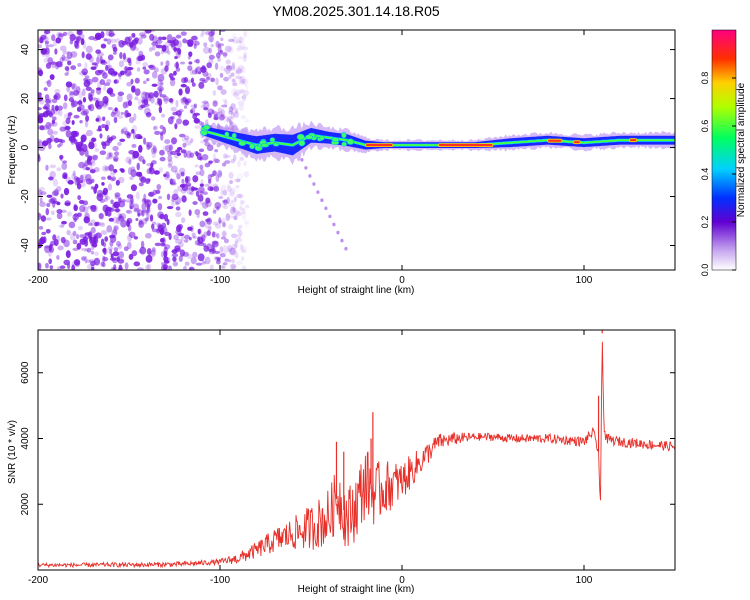  I want to click on signal-hotspot, so click(576, 142).